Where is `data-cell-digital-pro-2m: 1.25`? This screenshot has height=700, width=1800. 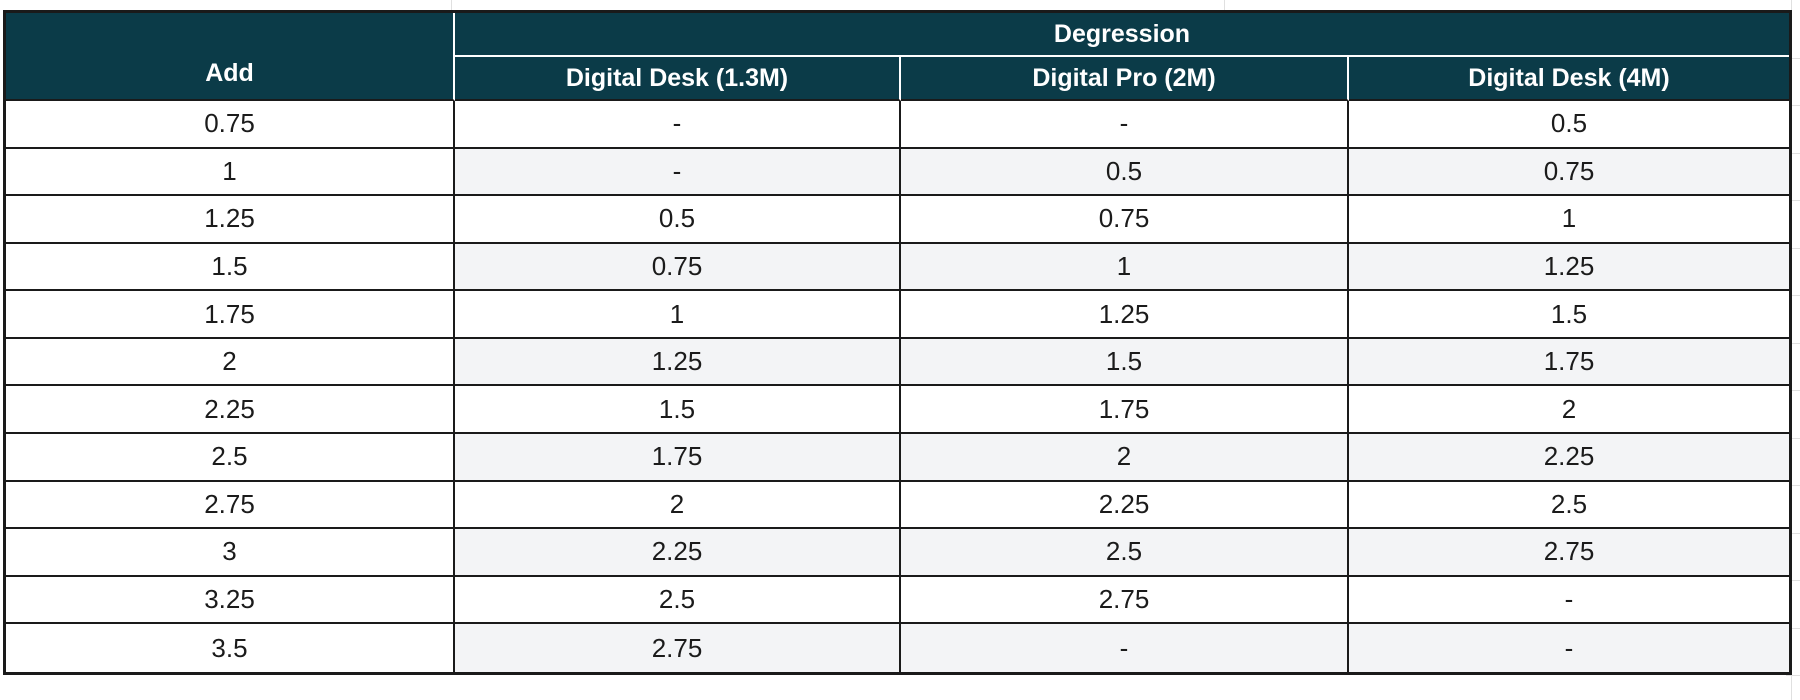 data-cell-digital-pro-2m: 1.25 is located at coordinates (1125, 315).